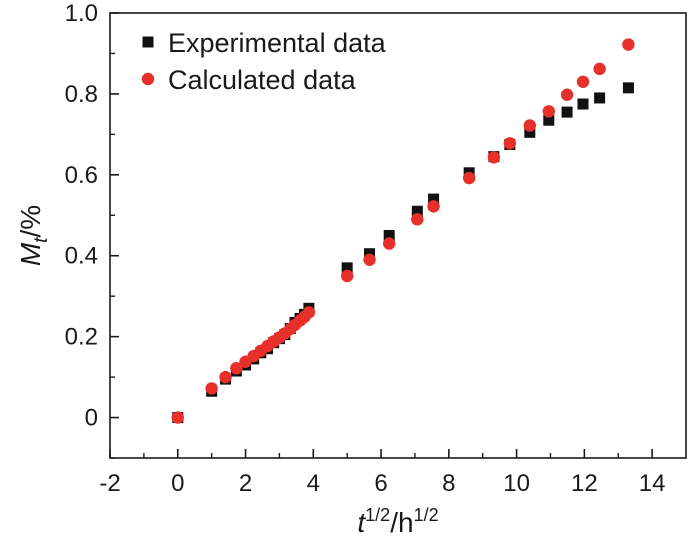  Describe the element at coordinates (401, 522) in the screenshot. I see `x-axis-label-mid: /h` at that location.